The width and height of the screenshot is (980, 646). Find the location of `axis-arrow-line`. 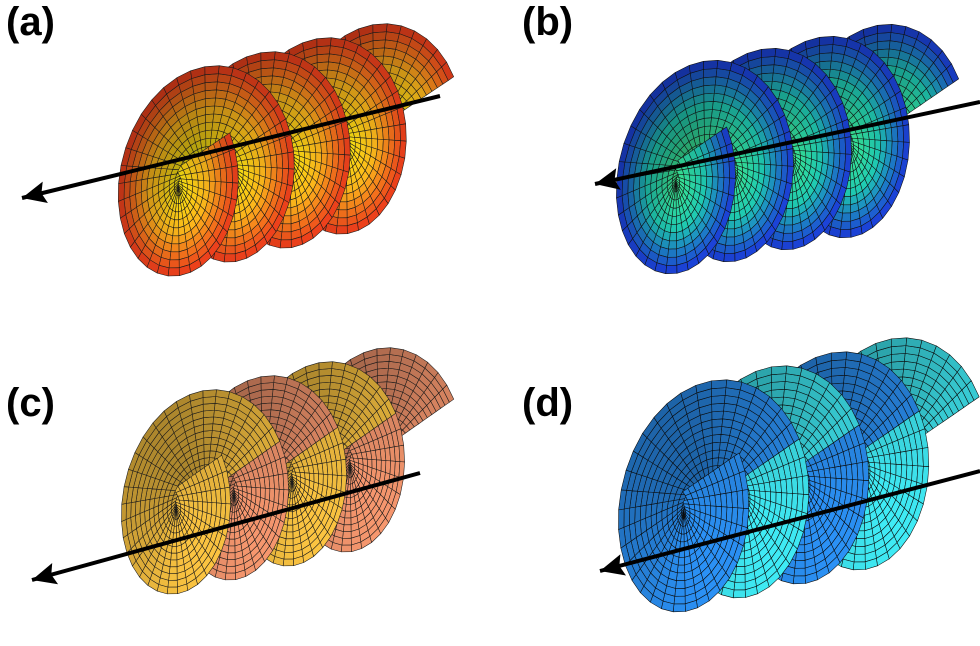

axis-arrow-line is located at coordinates (231, 147).